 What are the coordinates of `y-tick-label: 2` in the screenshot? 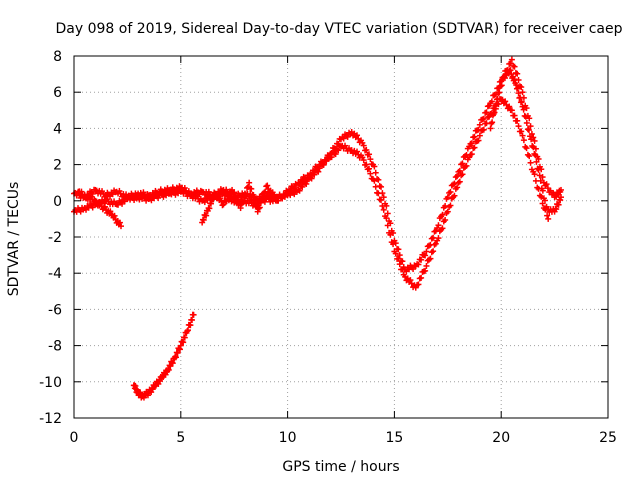 It's located at (57, 166).